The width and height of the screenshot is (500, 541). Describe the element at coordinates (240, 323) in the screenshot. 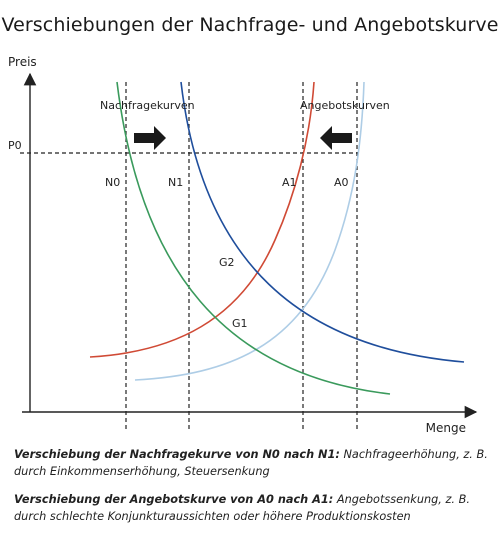

I see `g1-label: G1` at that location.